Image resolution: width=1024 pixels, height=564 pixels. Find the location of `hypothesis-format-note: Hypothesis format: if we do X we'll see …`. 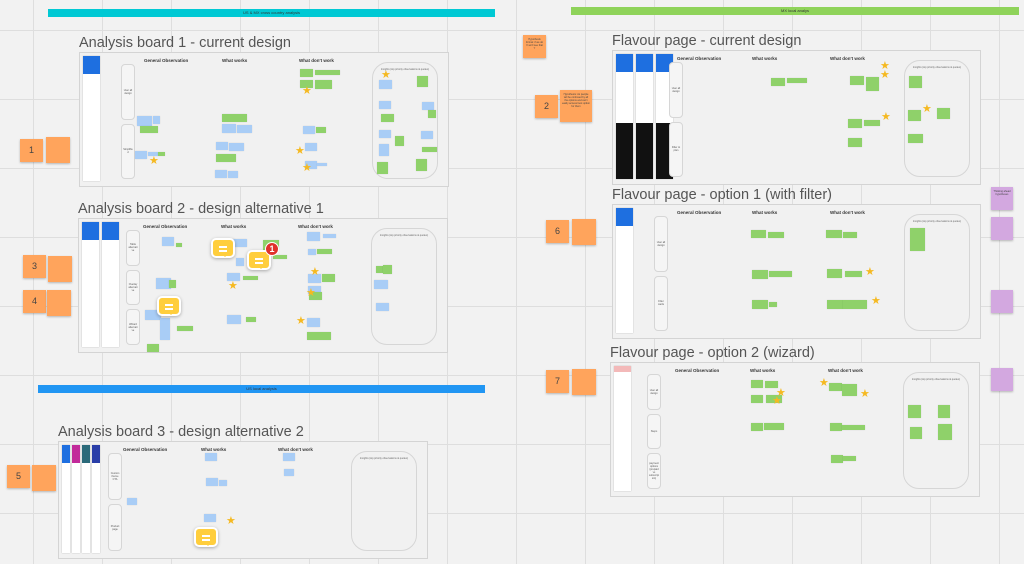

hypothesis-format-note: Hypothesis format: if we do X we'll see … is located at coordinates (534, 46).